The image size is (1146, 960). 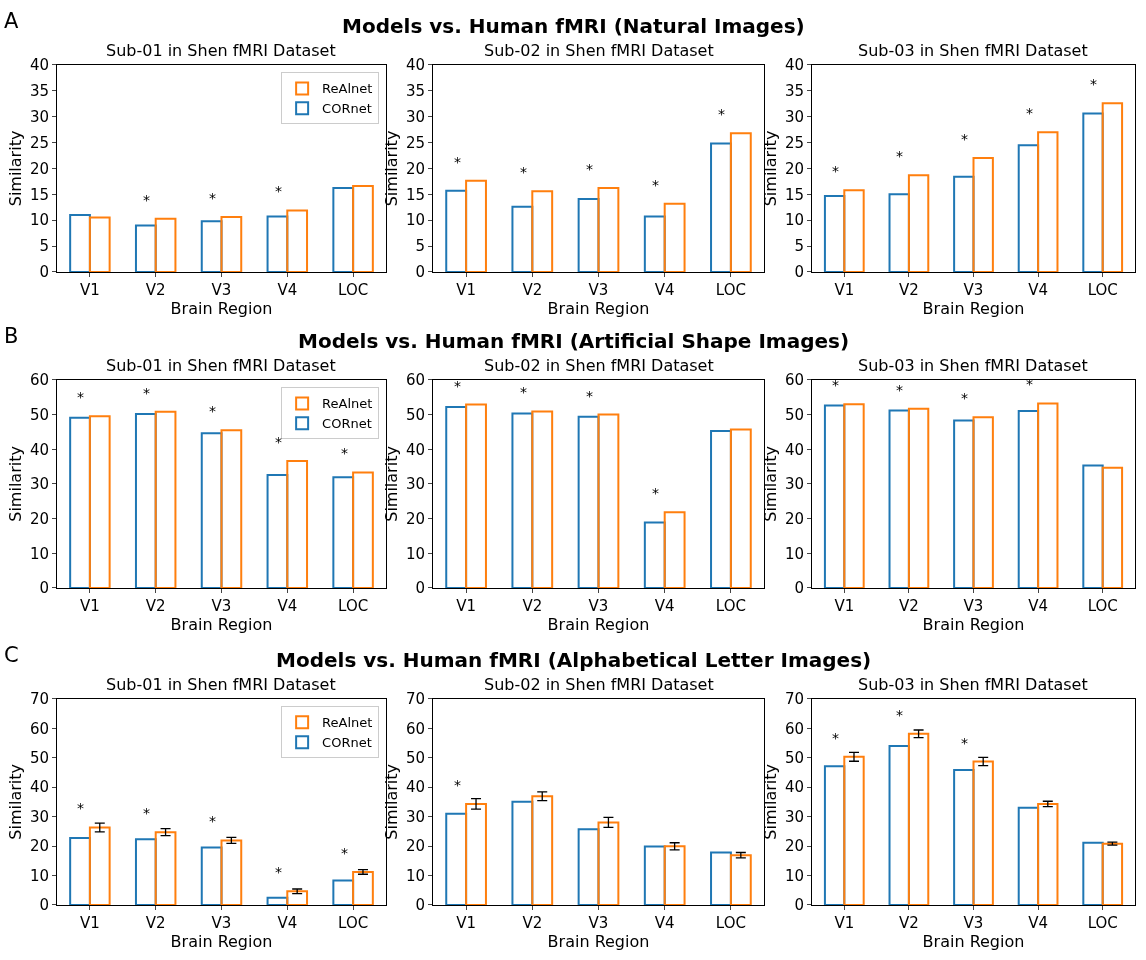 I want to click on chart-title: Sub-03 in Shen fMRI Dataset, so click(x=973, y=684).